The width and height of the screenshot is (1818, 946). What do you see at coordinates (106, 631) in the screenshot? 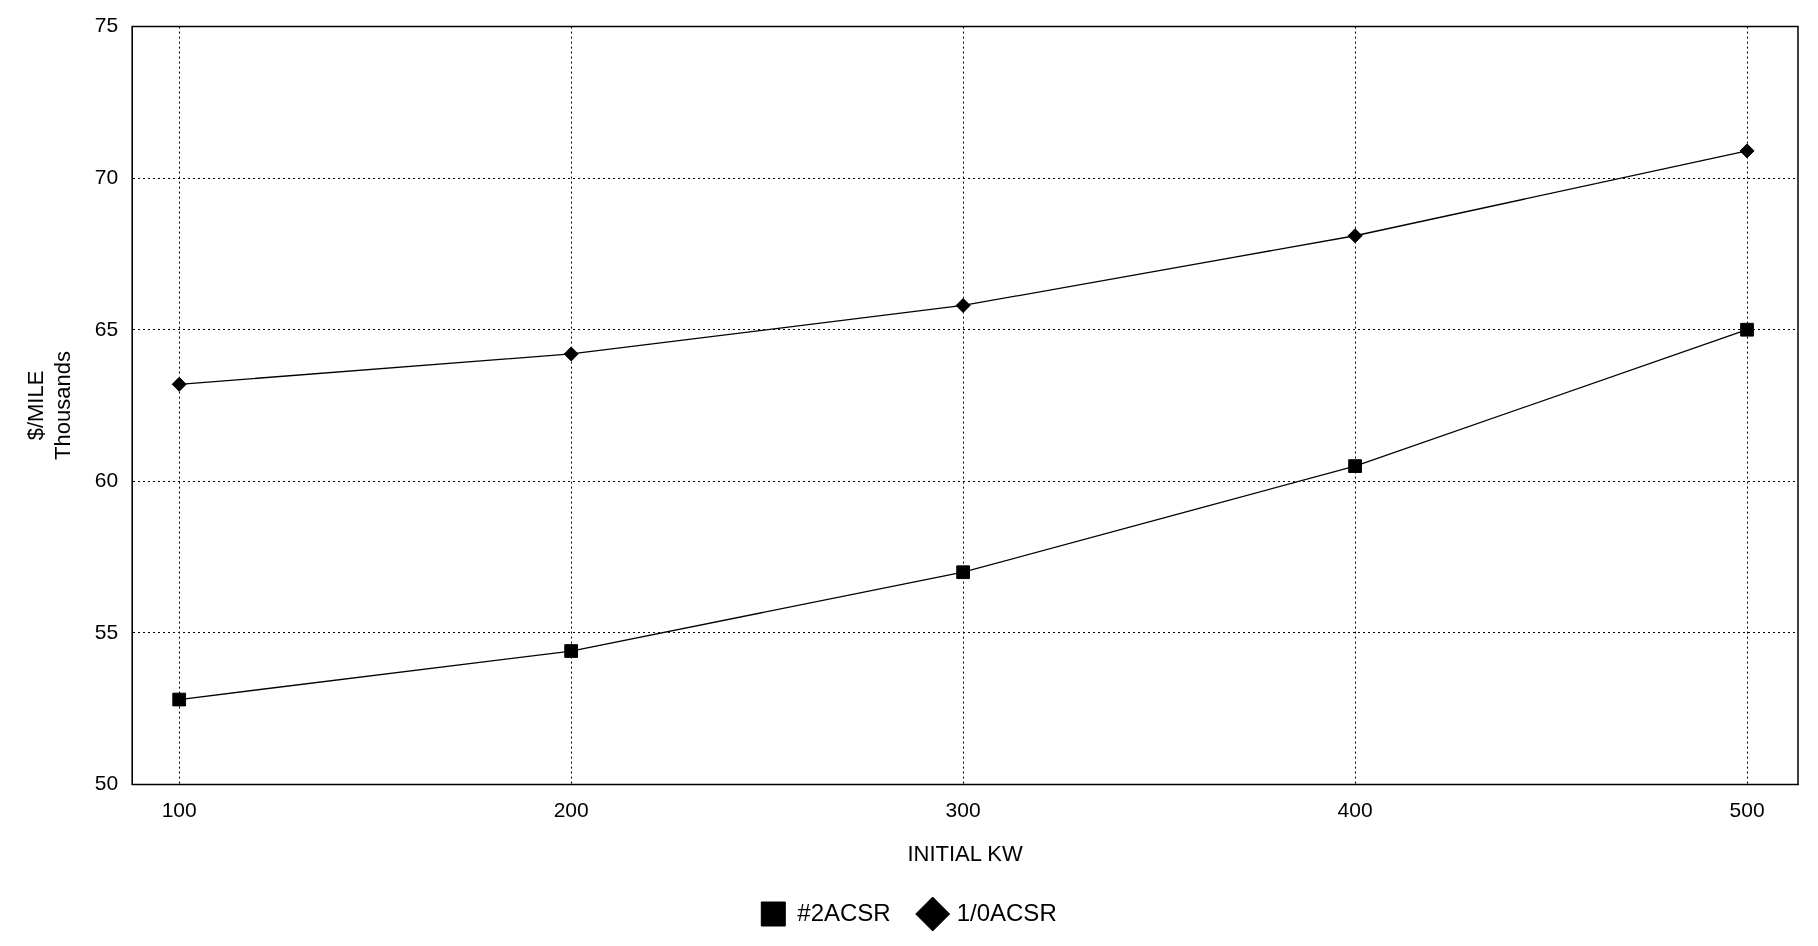
I see `y-tick-label: 55` at bounding box center [106, 631].